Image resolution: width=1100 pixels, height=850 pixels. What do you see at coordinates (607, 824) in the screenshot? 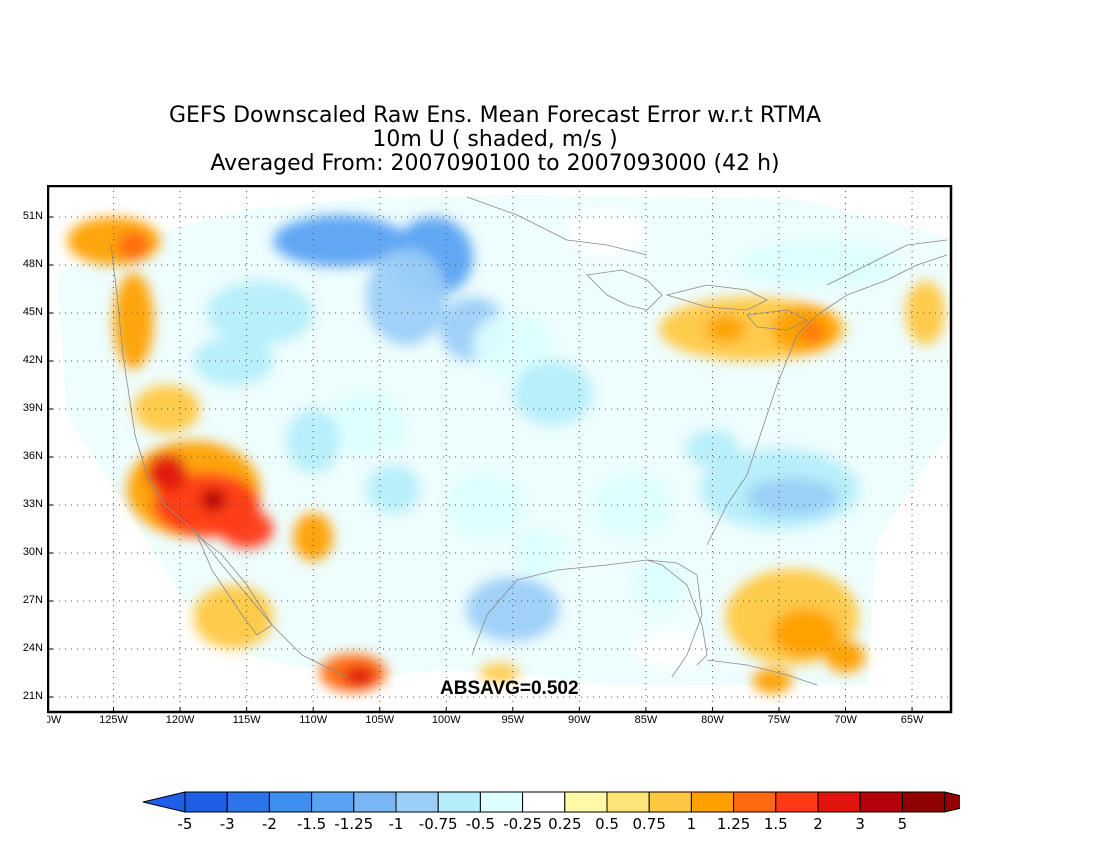
I see `colorbar-label-10: 0.5` at bounding box center [607, 824].